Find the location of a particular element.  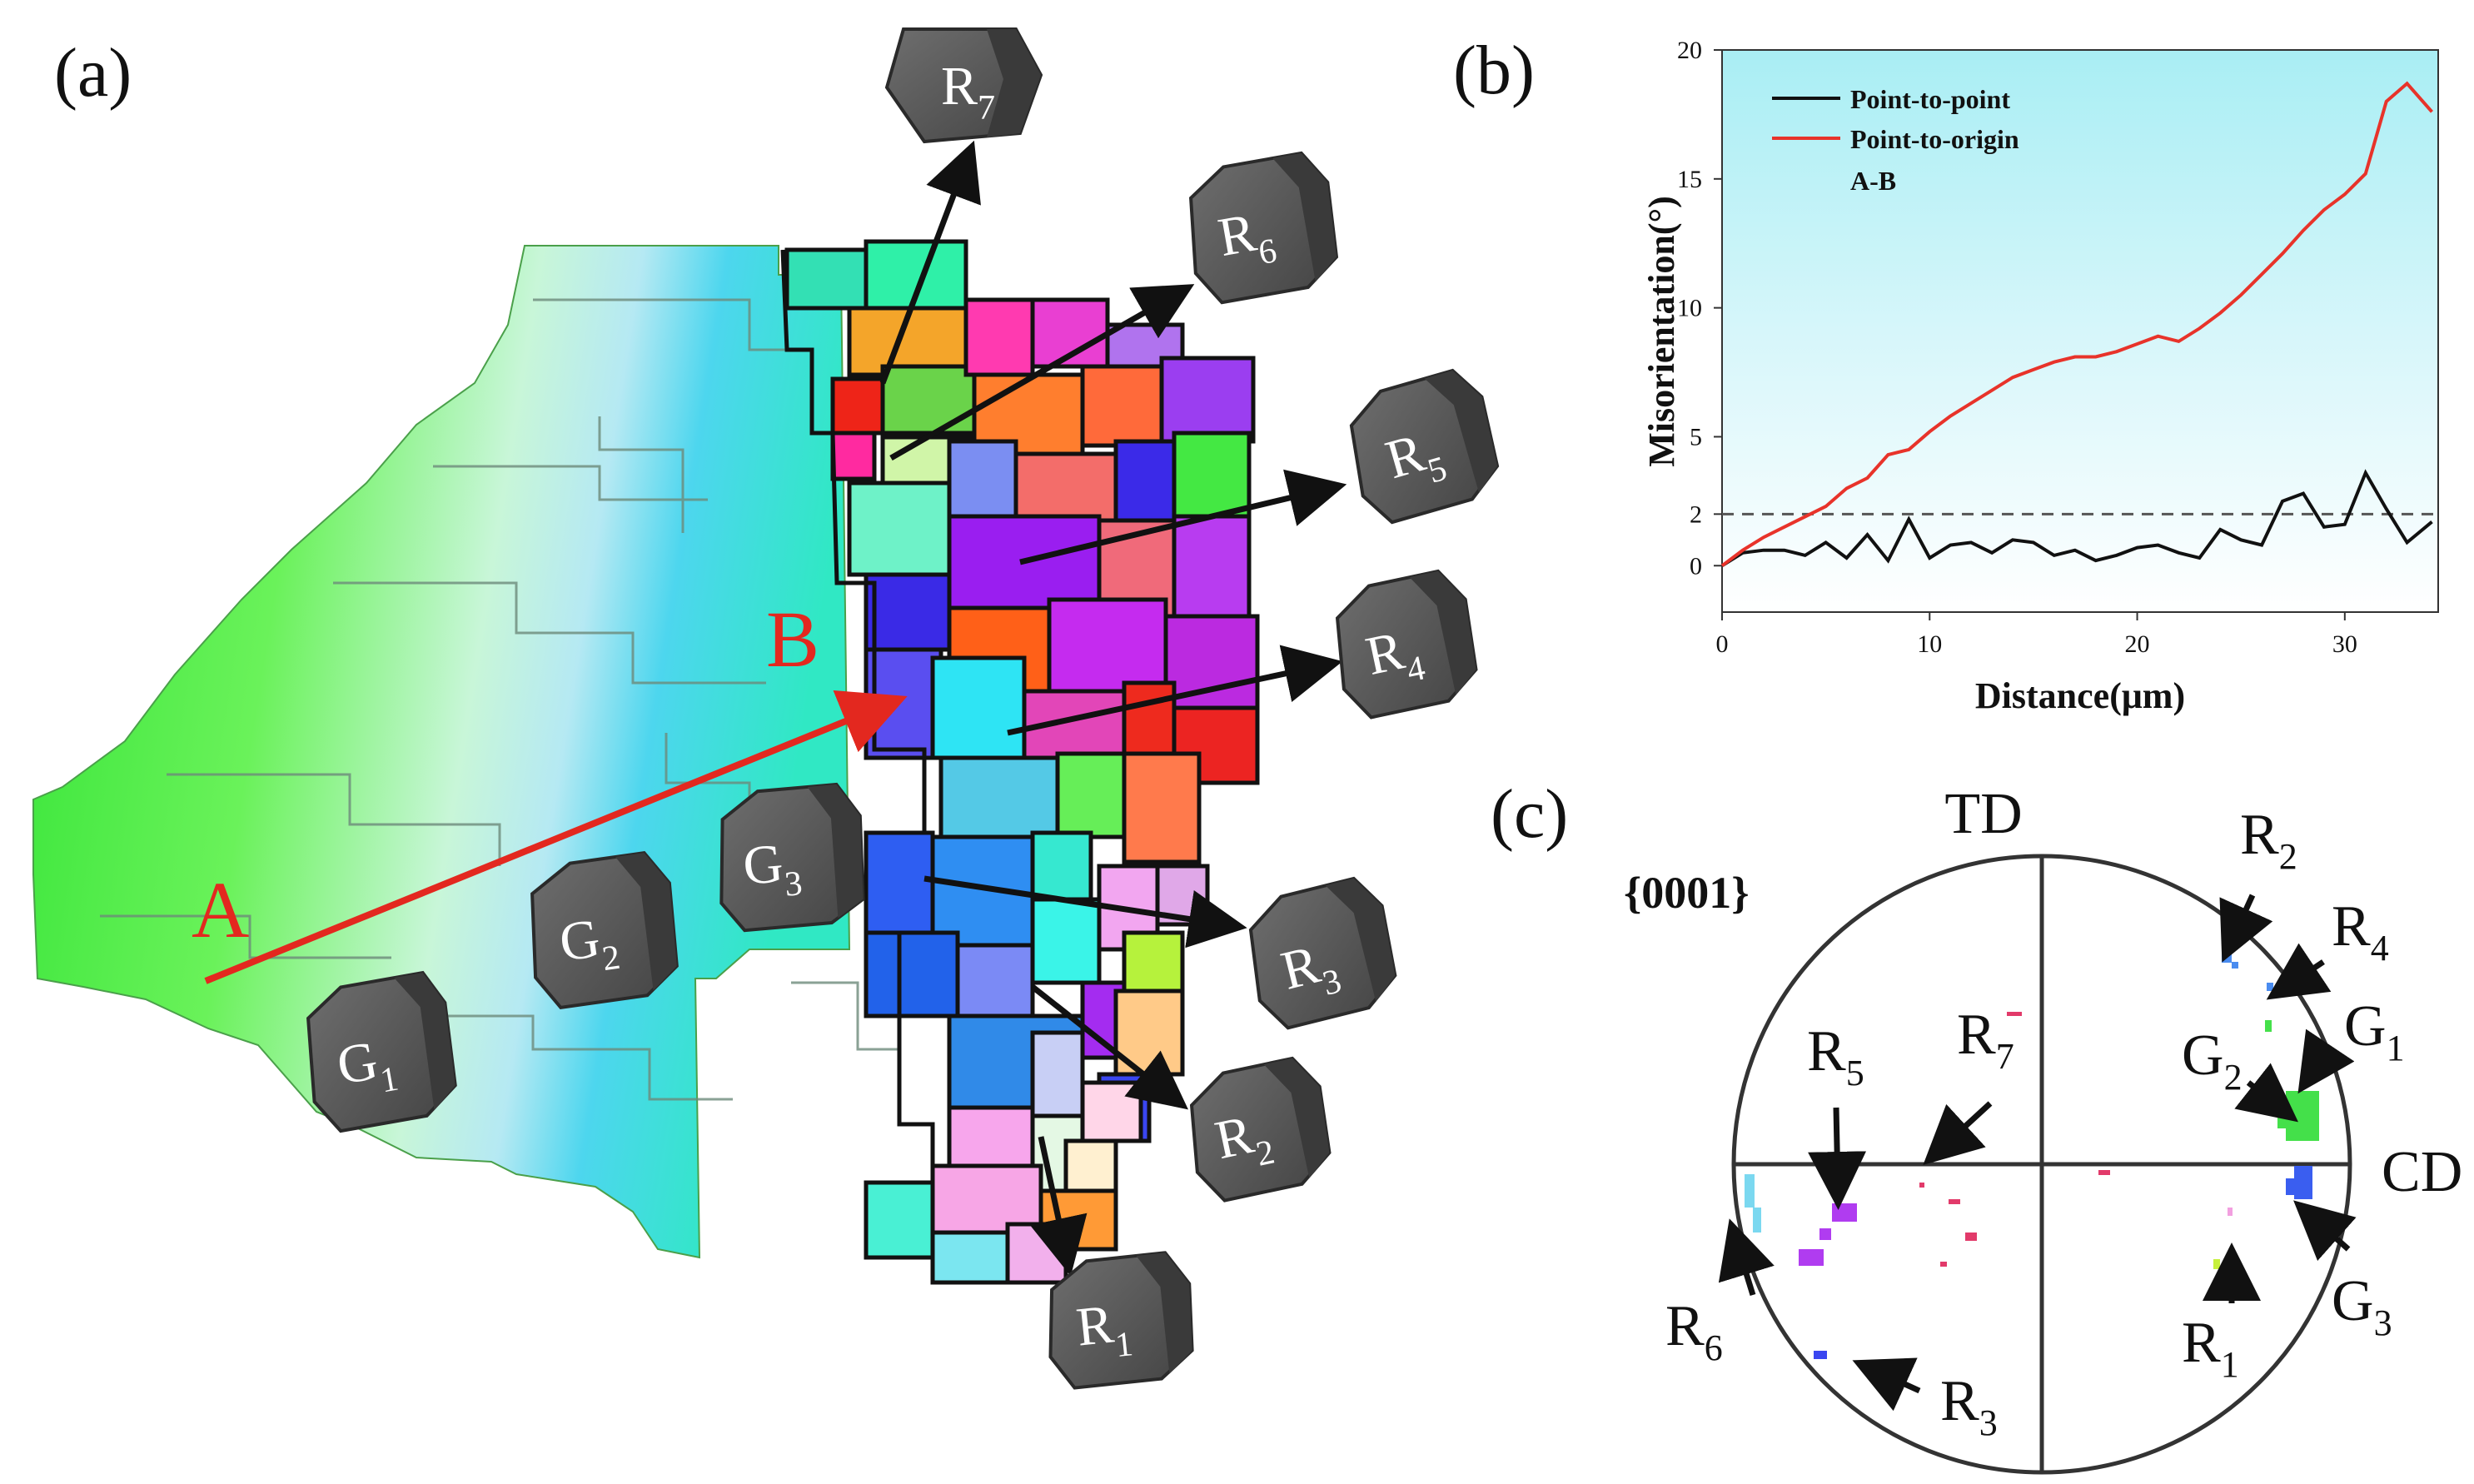

crystal-r2: R2 is located at coordinates (1260, 1129).